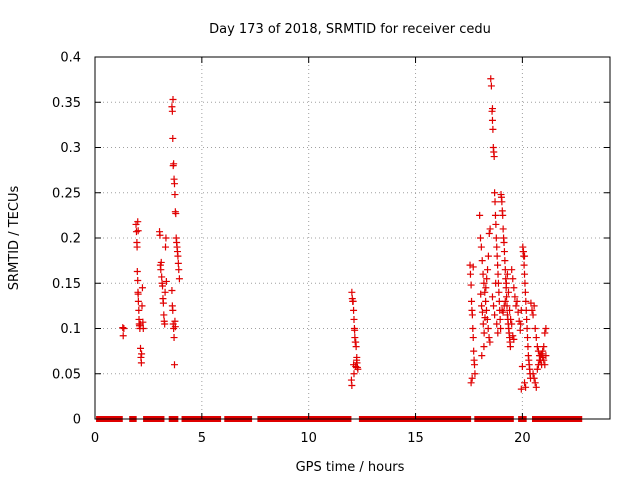 The width and height of the screenshot is (640, 480). Describe the element at coordinates (522, 438) in the screenshot. I see `x-tick-label: 20` at that location.